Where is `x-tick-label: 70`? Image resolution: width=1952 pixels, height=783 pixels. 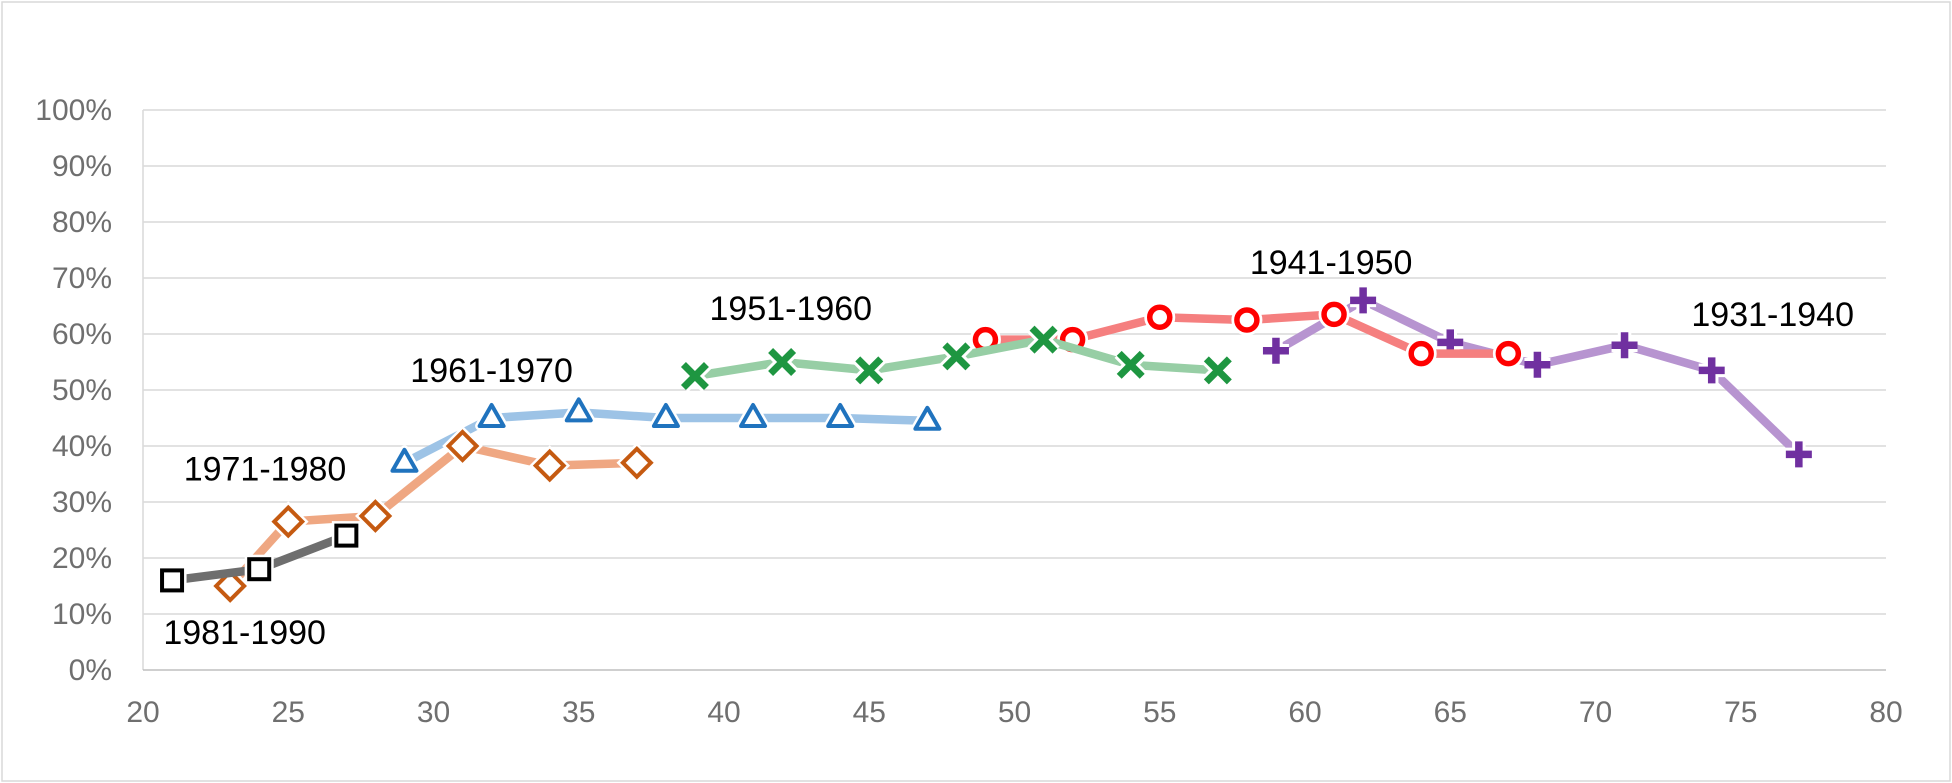
x-tick-label: 70 is located at coordinates (1595, 712).